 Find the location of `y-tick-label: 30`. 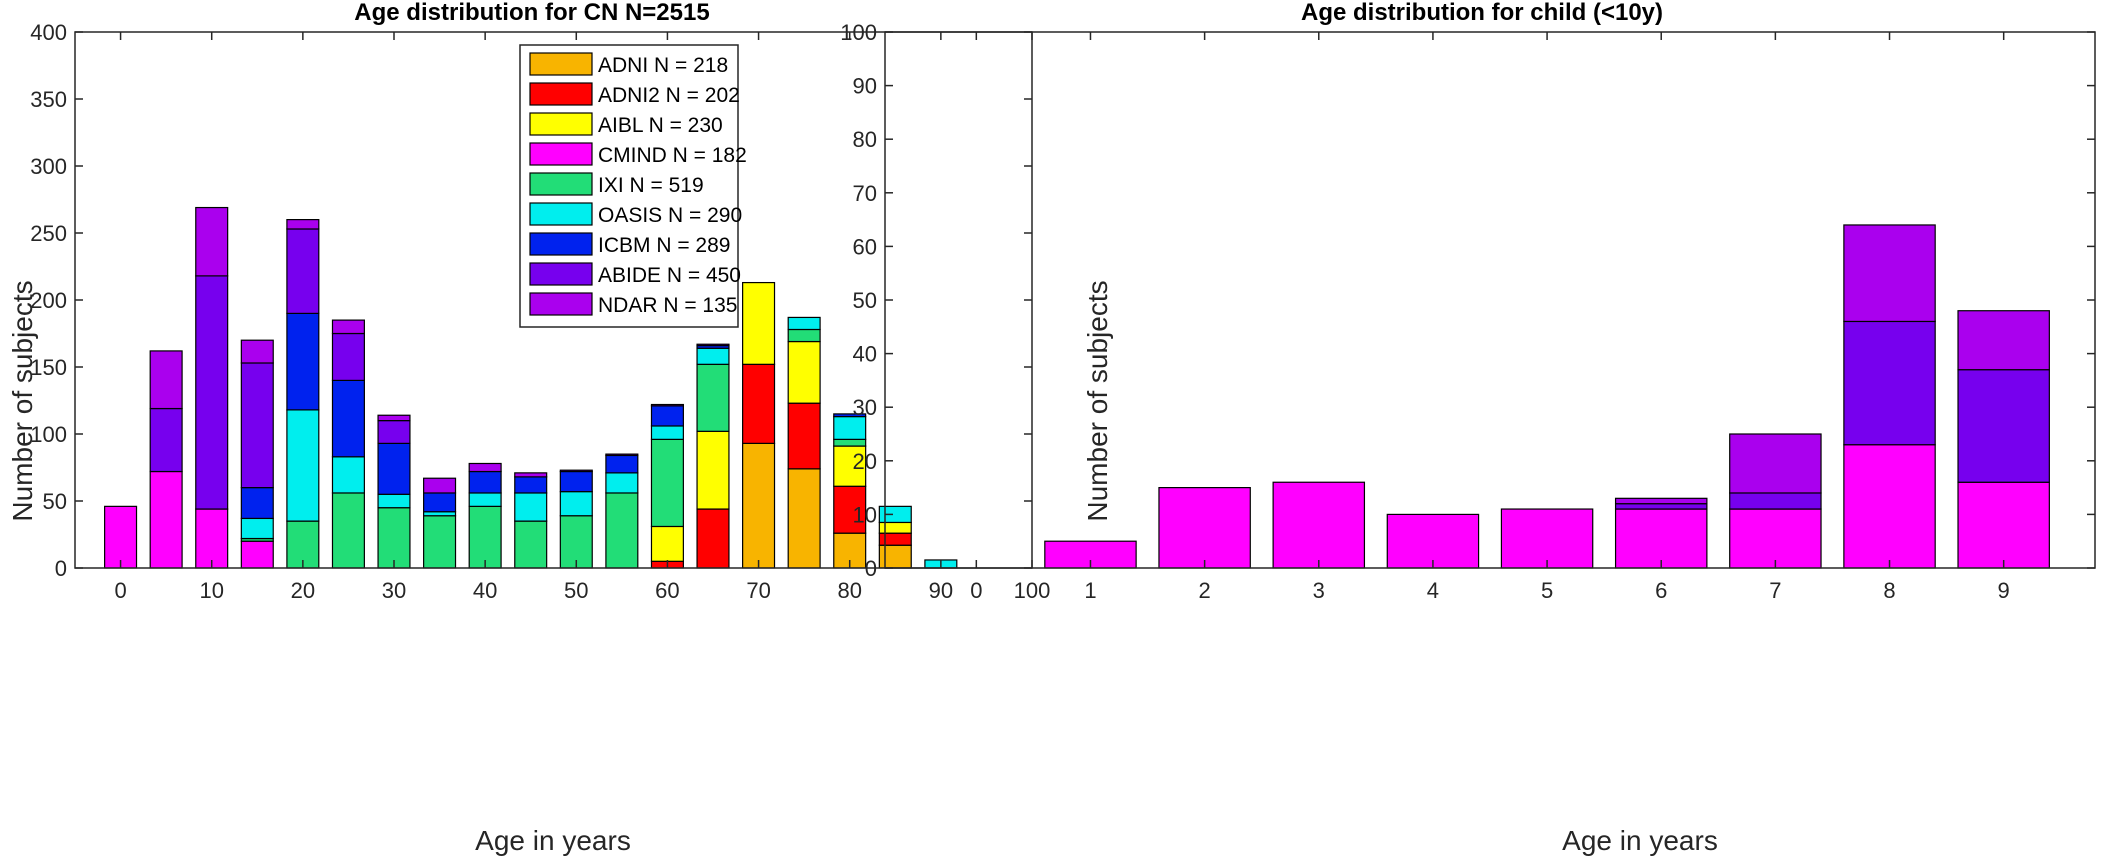

y-tick-label: 30 is located at coordinates (865, 407).